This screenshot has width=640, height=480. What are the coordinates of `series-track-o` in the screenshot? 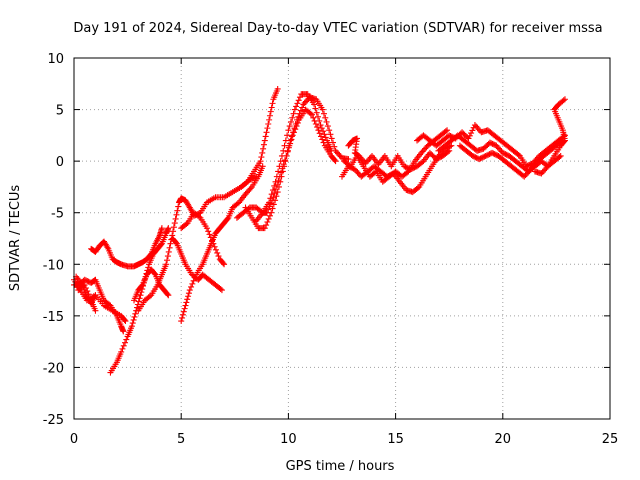 It's located at (294, 157).